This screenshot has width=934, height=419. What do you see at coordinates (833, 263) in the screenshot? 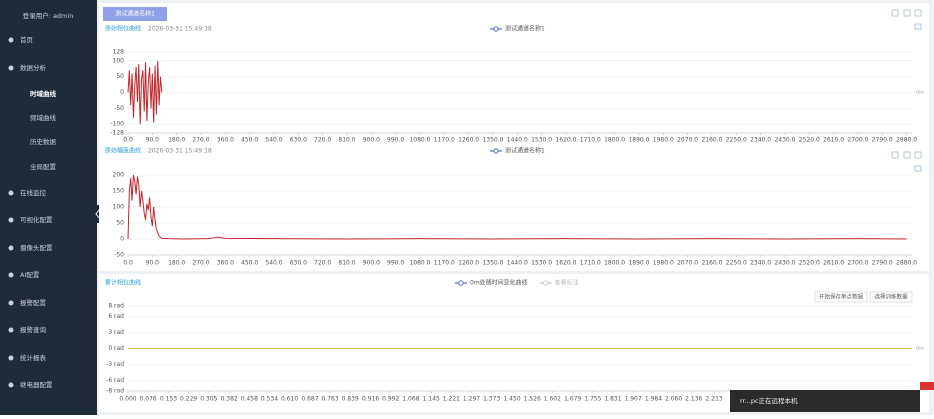
I see `x-tick-label: 2610.0` at bounding box center [833, 263].